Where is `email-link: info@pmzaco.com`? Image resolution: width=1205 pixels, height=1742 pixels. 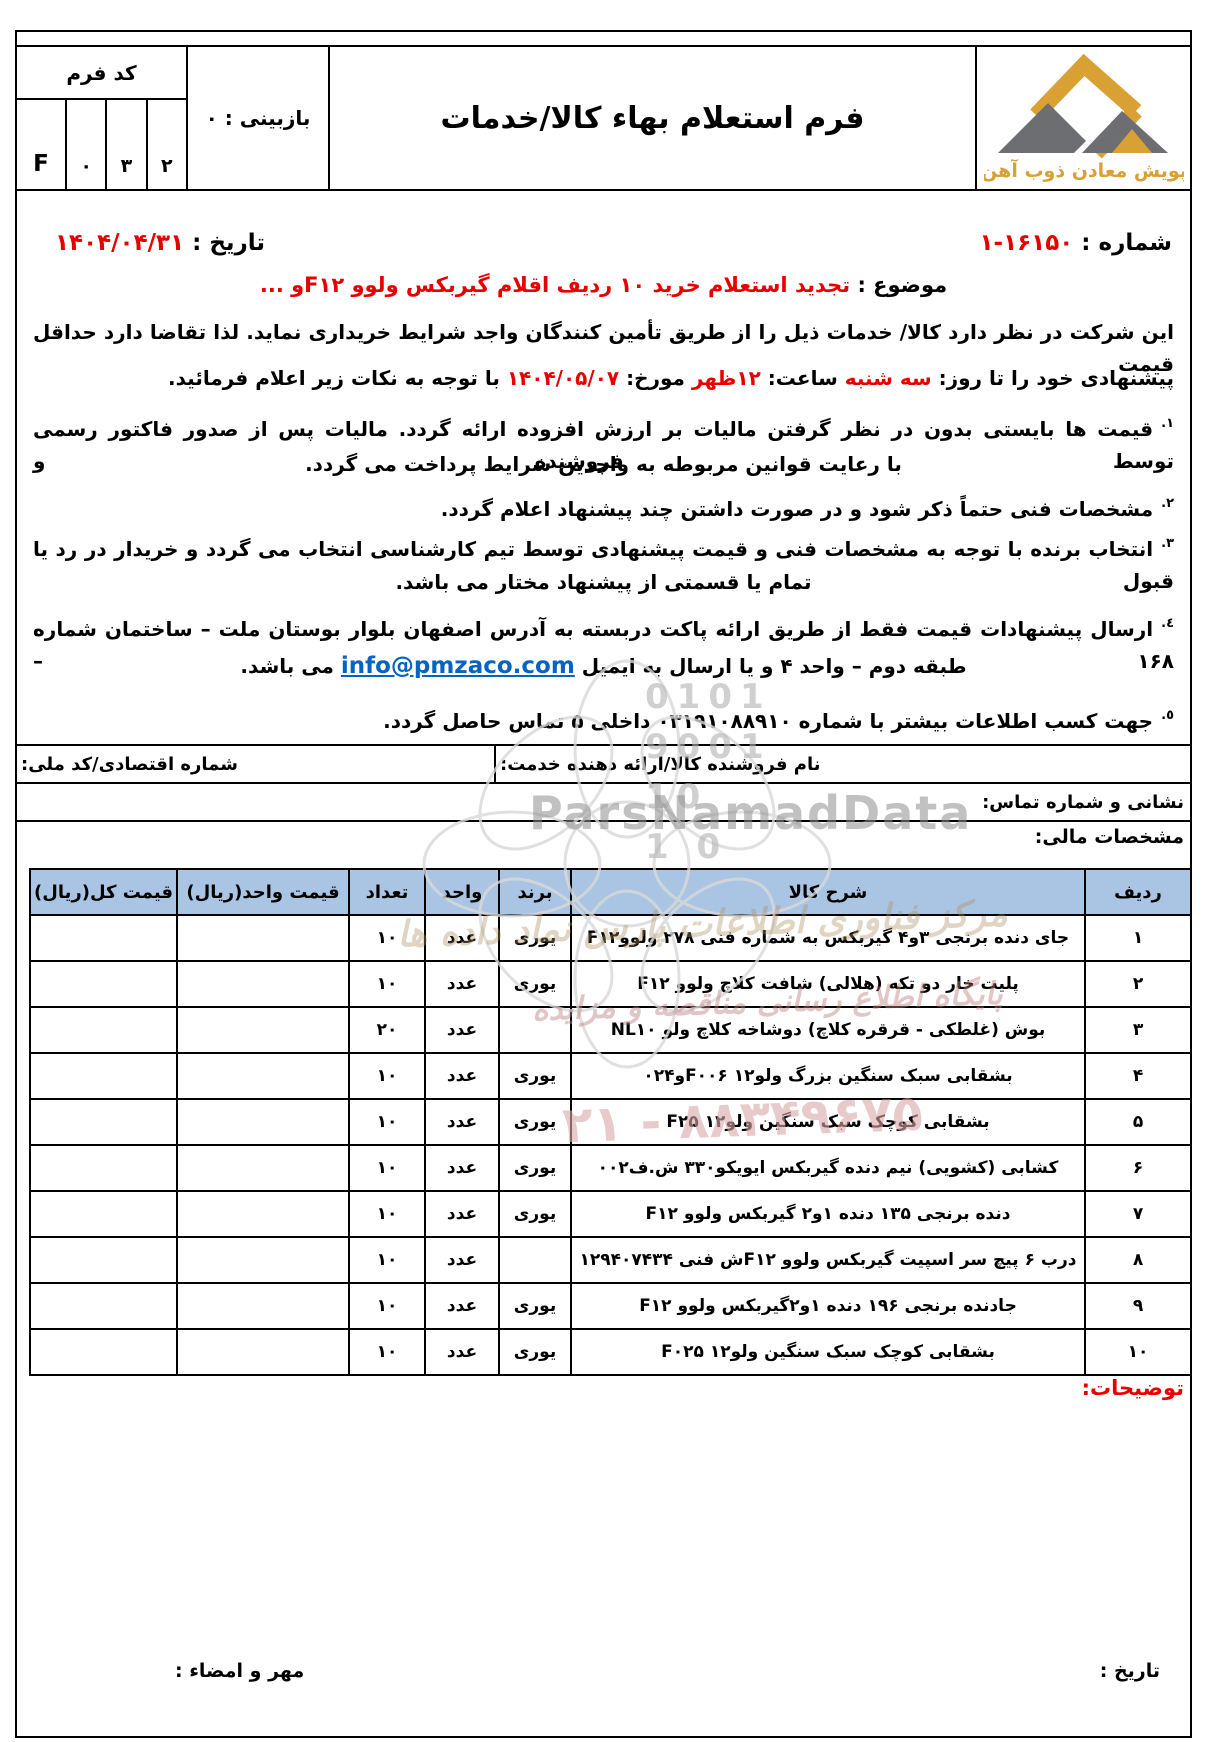
email-link: info@pmzaco.com is located at coordinates (457, 666).